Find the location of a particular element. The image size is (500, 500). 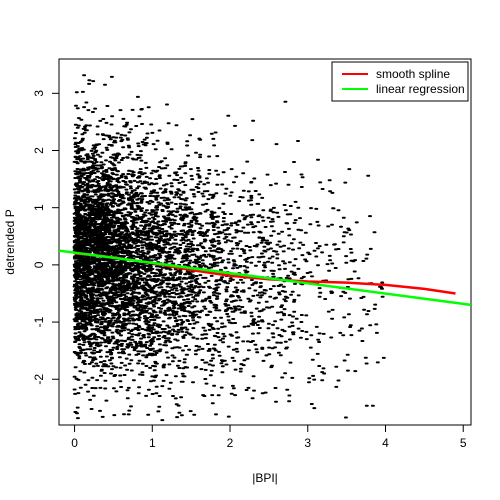

y-axis-label: detrended P is located at coordinates (10, 241).